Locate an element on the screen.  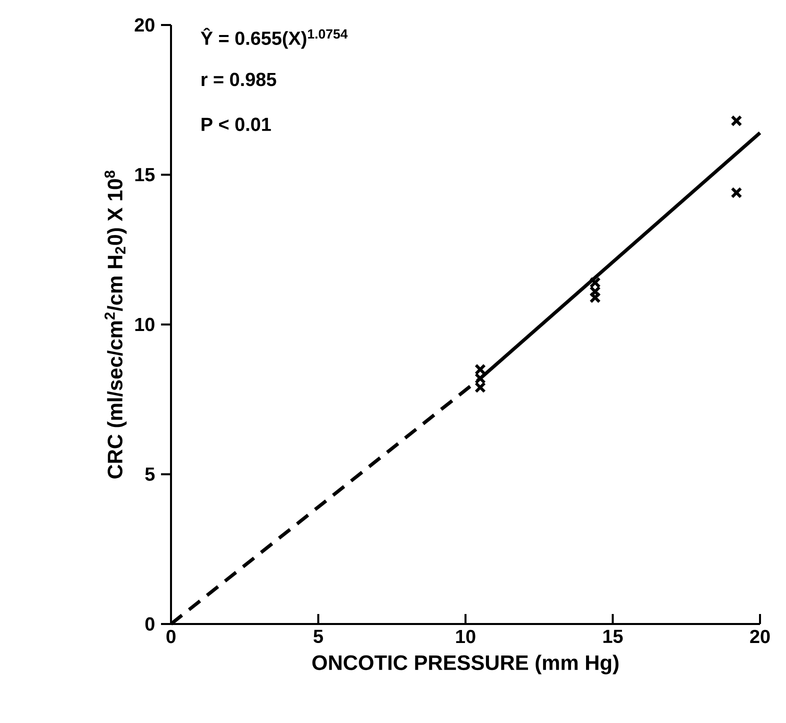
annotation: r = 0.985 is located at coordinates (239, 79).